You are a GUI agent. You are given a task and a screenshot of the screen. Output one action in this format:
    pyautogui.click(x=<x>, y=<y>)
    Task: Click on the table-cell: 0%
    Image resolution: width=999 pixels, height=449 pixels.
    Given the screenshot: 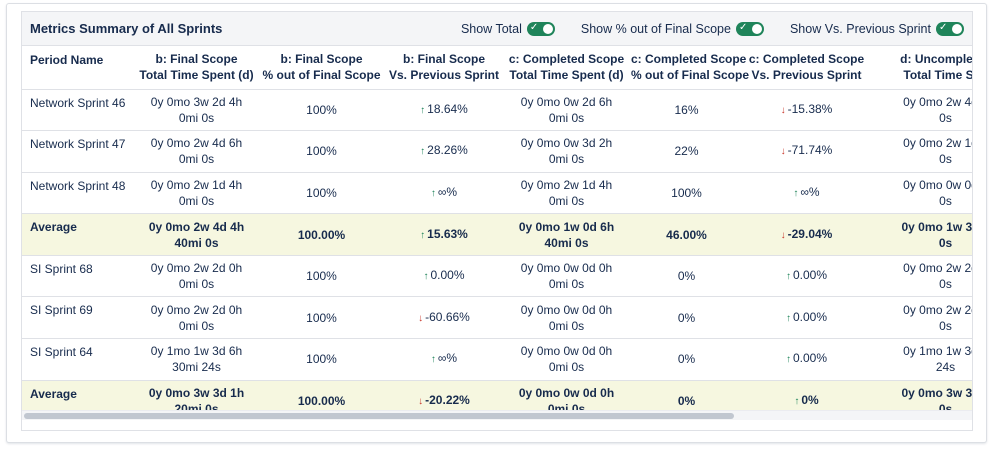 What is the action you would take?
    pyautogui.click(x=686, y=318)
    